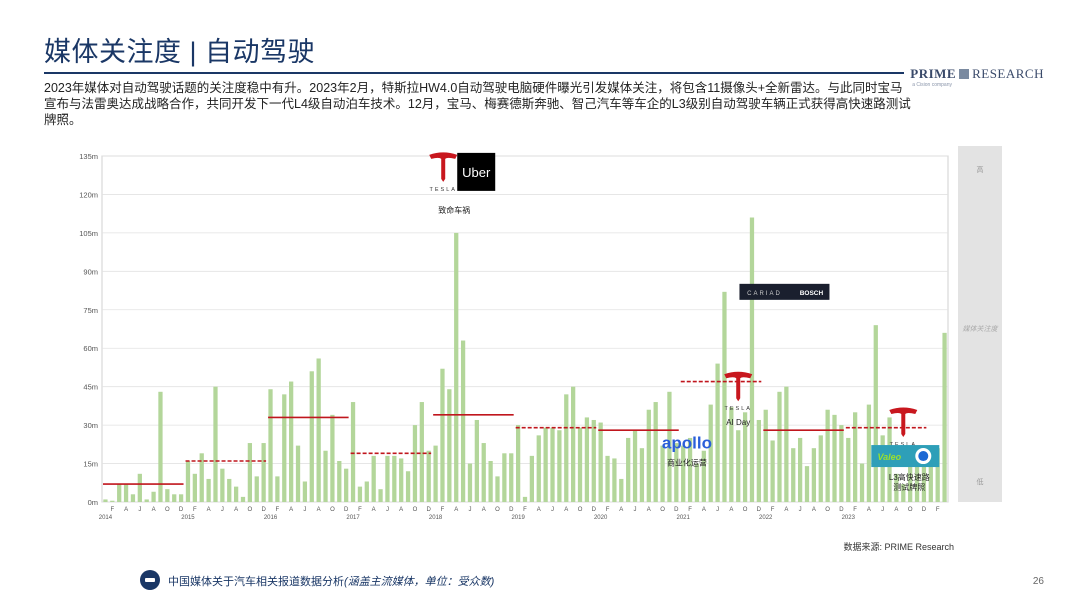  Describe the element at coordinates (909, 477) in the screenshot. I see `annotation-label: L3高快速路` at that location.